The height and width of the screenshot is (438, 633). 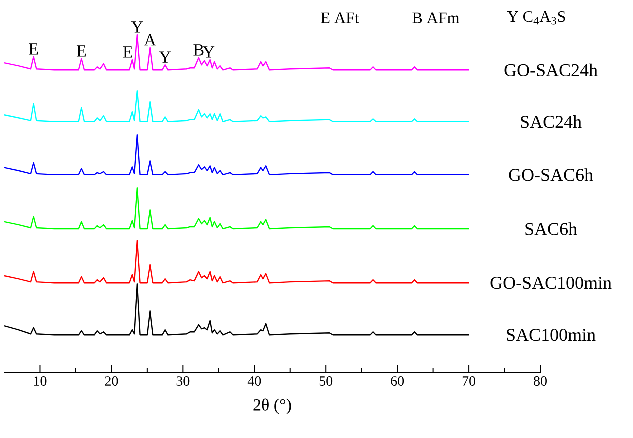 I want to click on x-tick-label: 50, so click(x=326, y=381).